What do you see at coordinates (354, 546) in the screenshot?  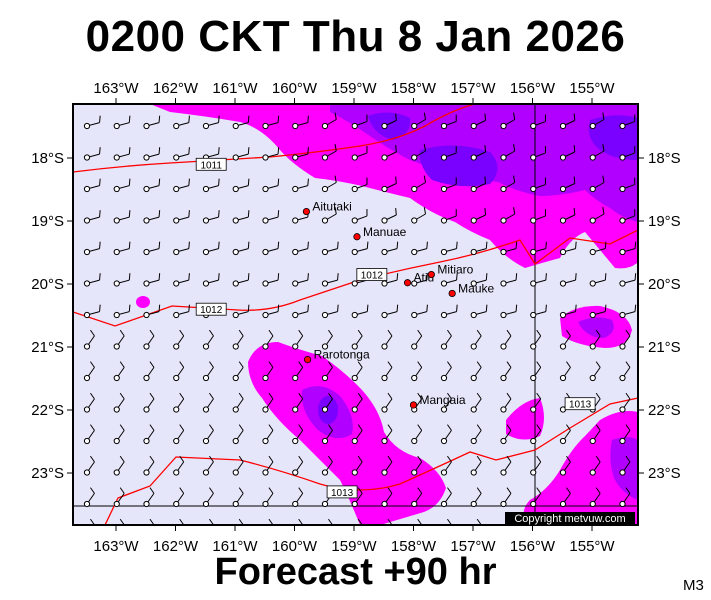 I see `lon-label-bottom: 159°W` at bounding box center [354, 546].